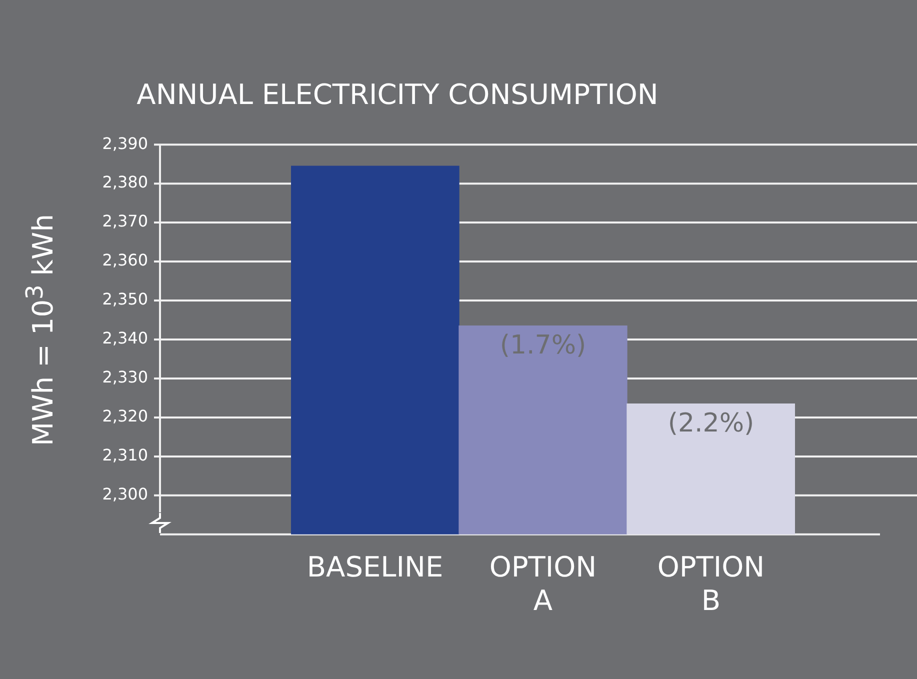  Describe the element at coordinates (125, 299) in the screenshot. I see `y-tick-label: 2,350` at that location.